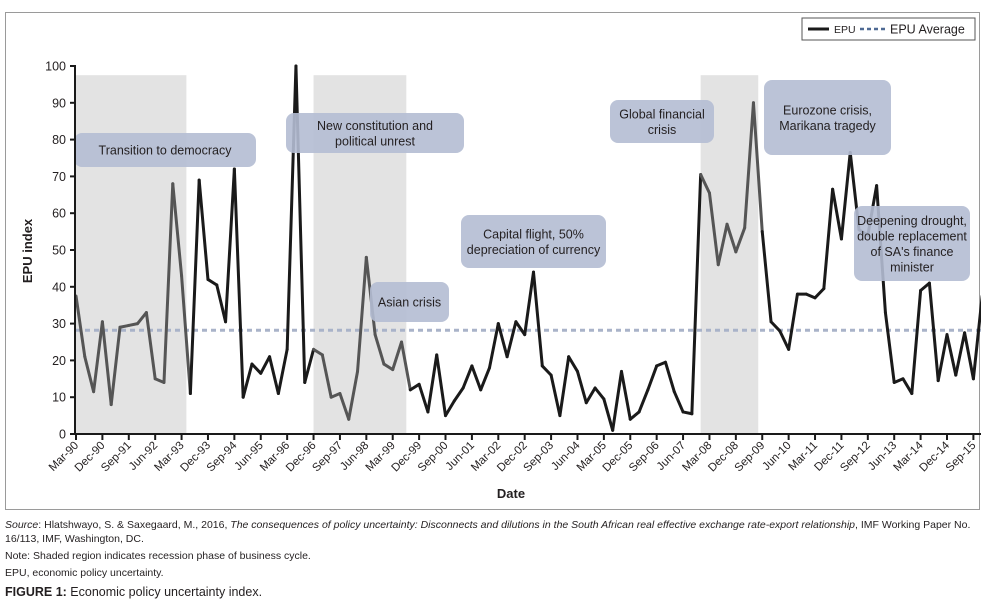 This screenshot has width=989, height=606. Describe the element at coordinates (912, 267) in the screenshot. I see `annotation-text: minister` at that location.